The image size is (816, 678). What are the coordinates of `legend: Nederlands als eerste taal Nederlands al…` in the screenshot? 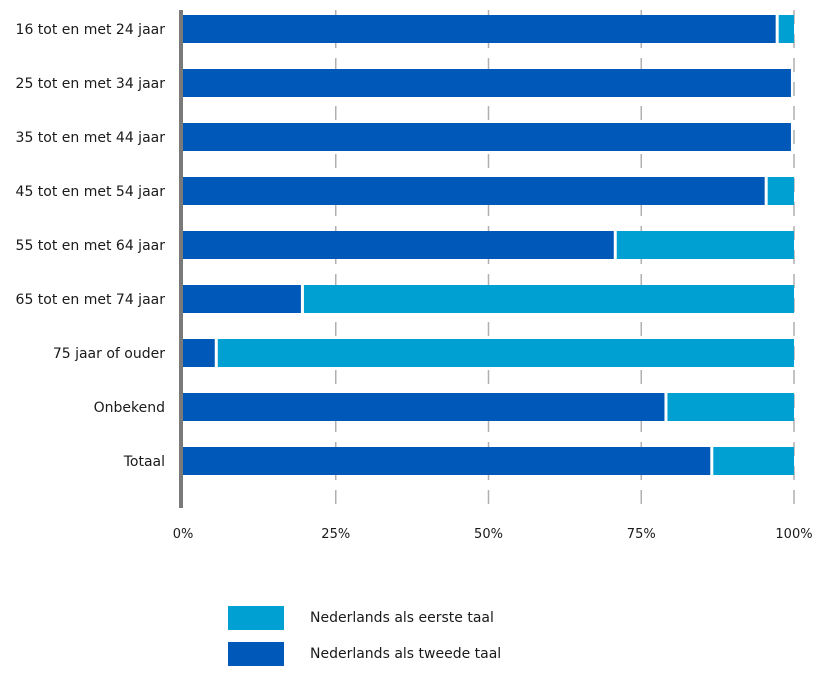 It's located at (364, 642).